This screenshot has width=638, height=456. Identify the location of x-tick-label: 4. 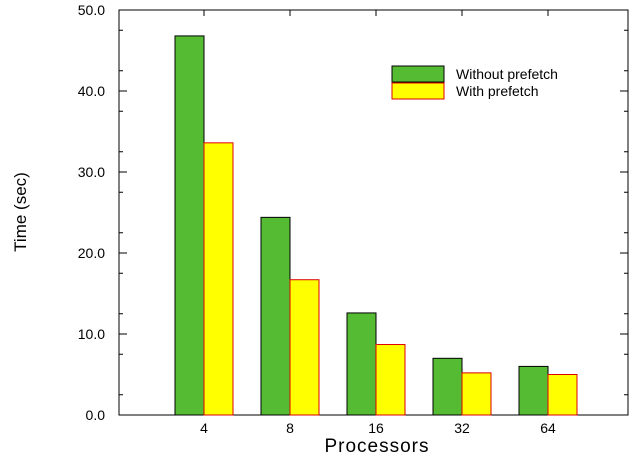
(204, 428).